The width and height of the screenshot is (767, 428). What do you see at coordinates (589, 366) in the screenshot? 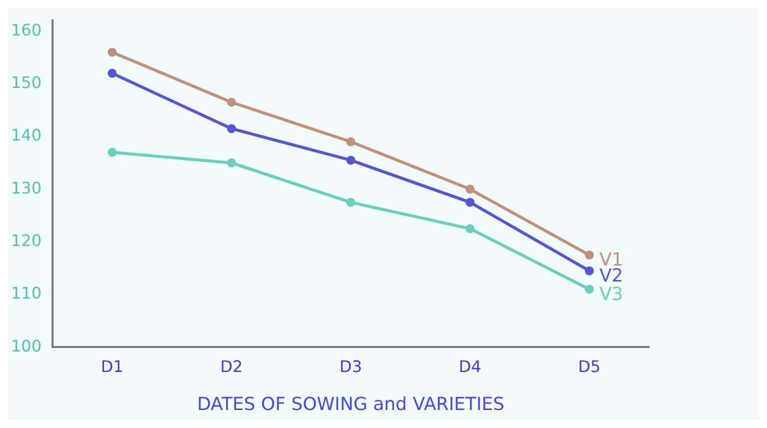
I see `x-tick-label: D5` at bounding box center [589, 366].